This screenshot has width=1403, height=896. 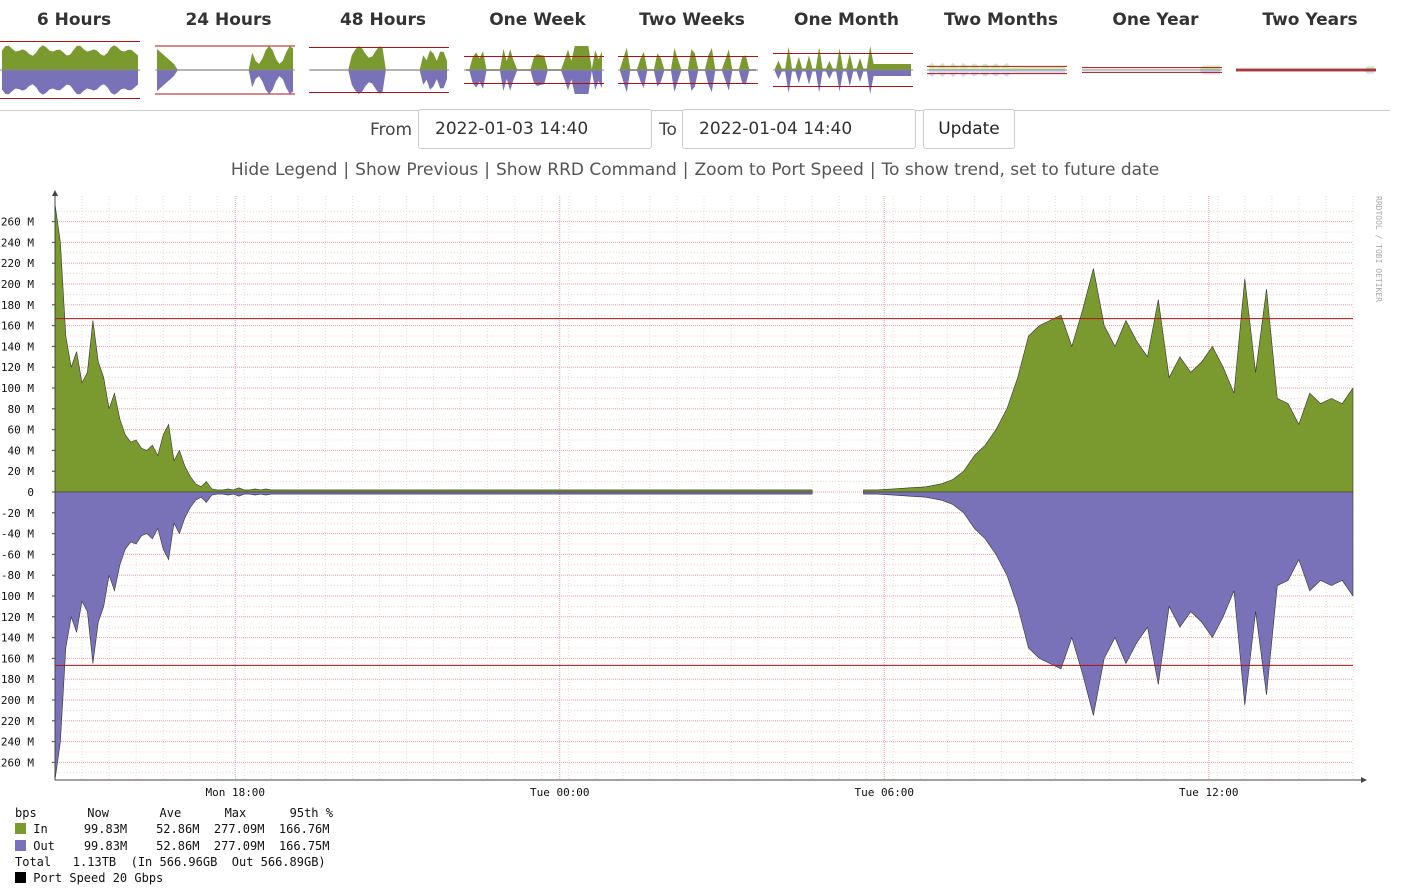 I want to click on from-label: From, so click(x=391, y=130).